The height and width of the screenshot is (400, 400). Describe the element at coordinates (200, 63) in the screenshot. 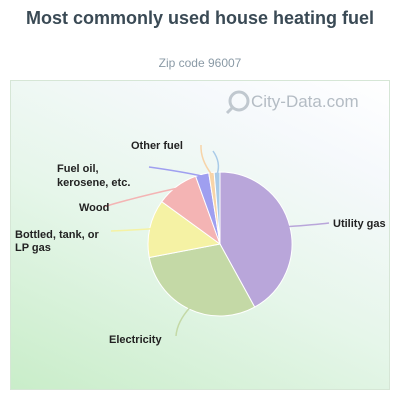

I see `chart-subtitle: Zip code 96007` at that location.